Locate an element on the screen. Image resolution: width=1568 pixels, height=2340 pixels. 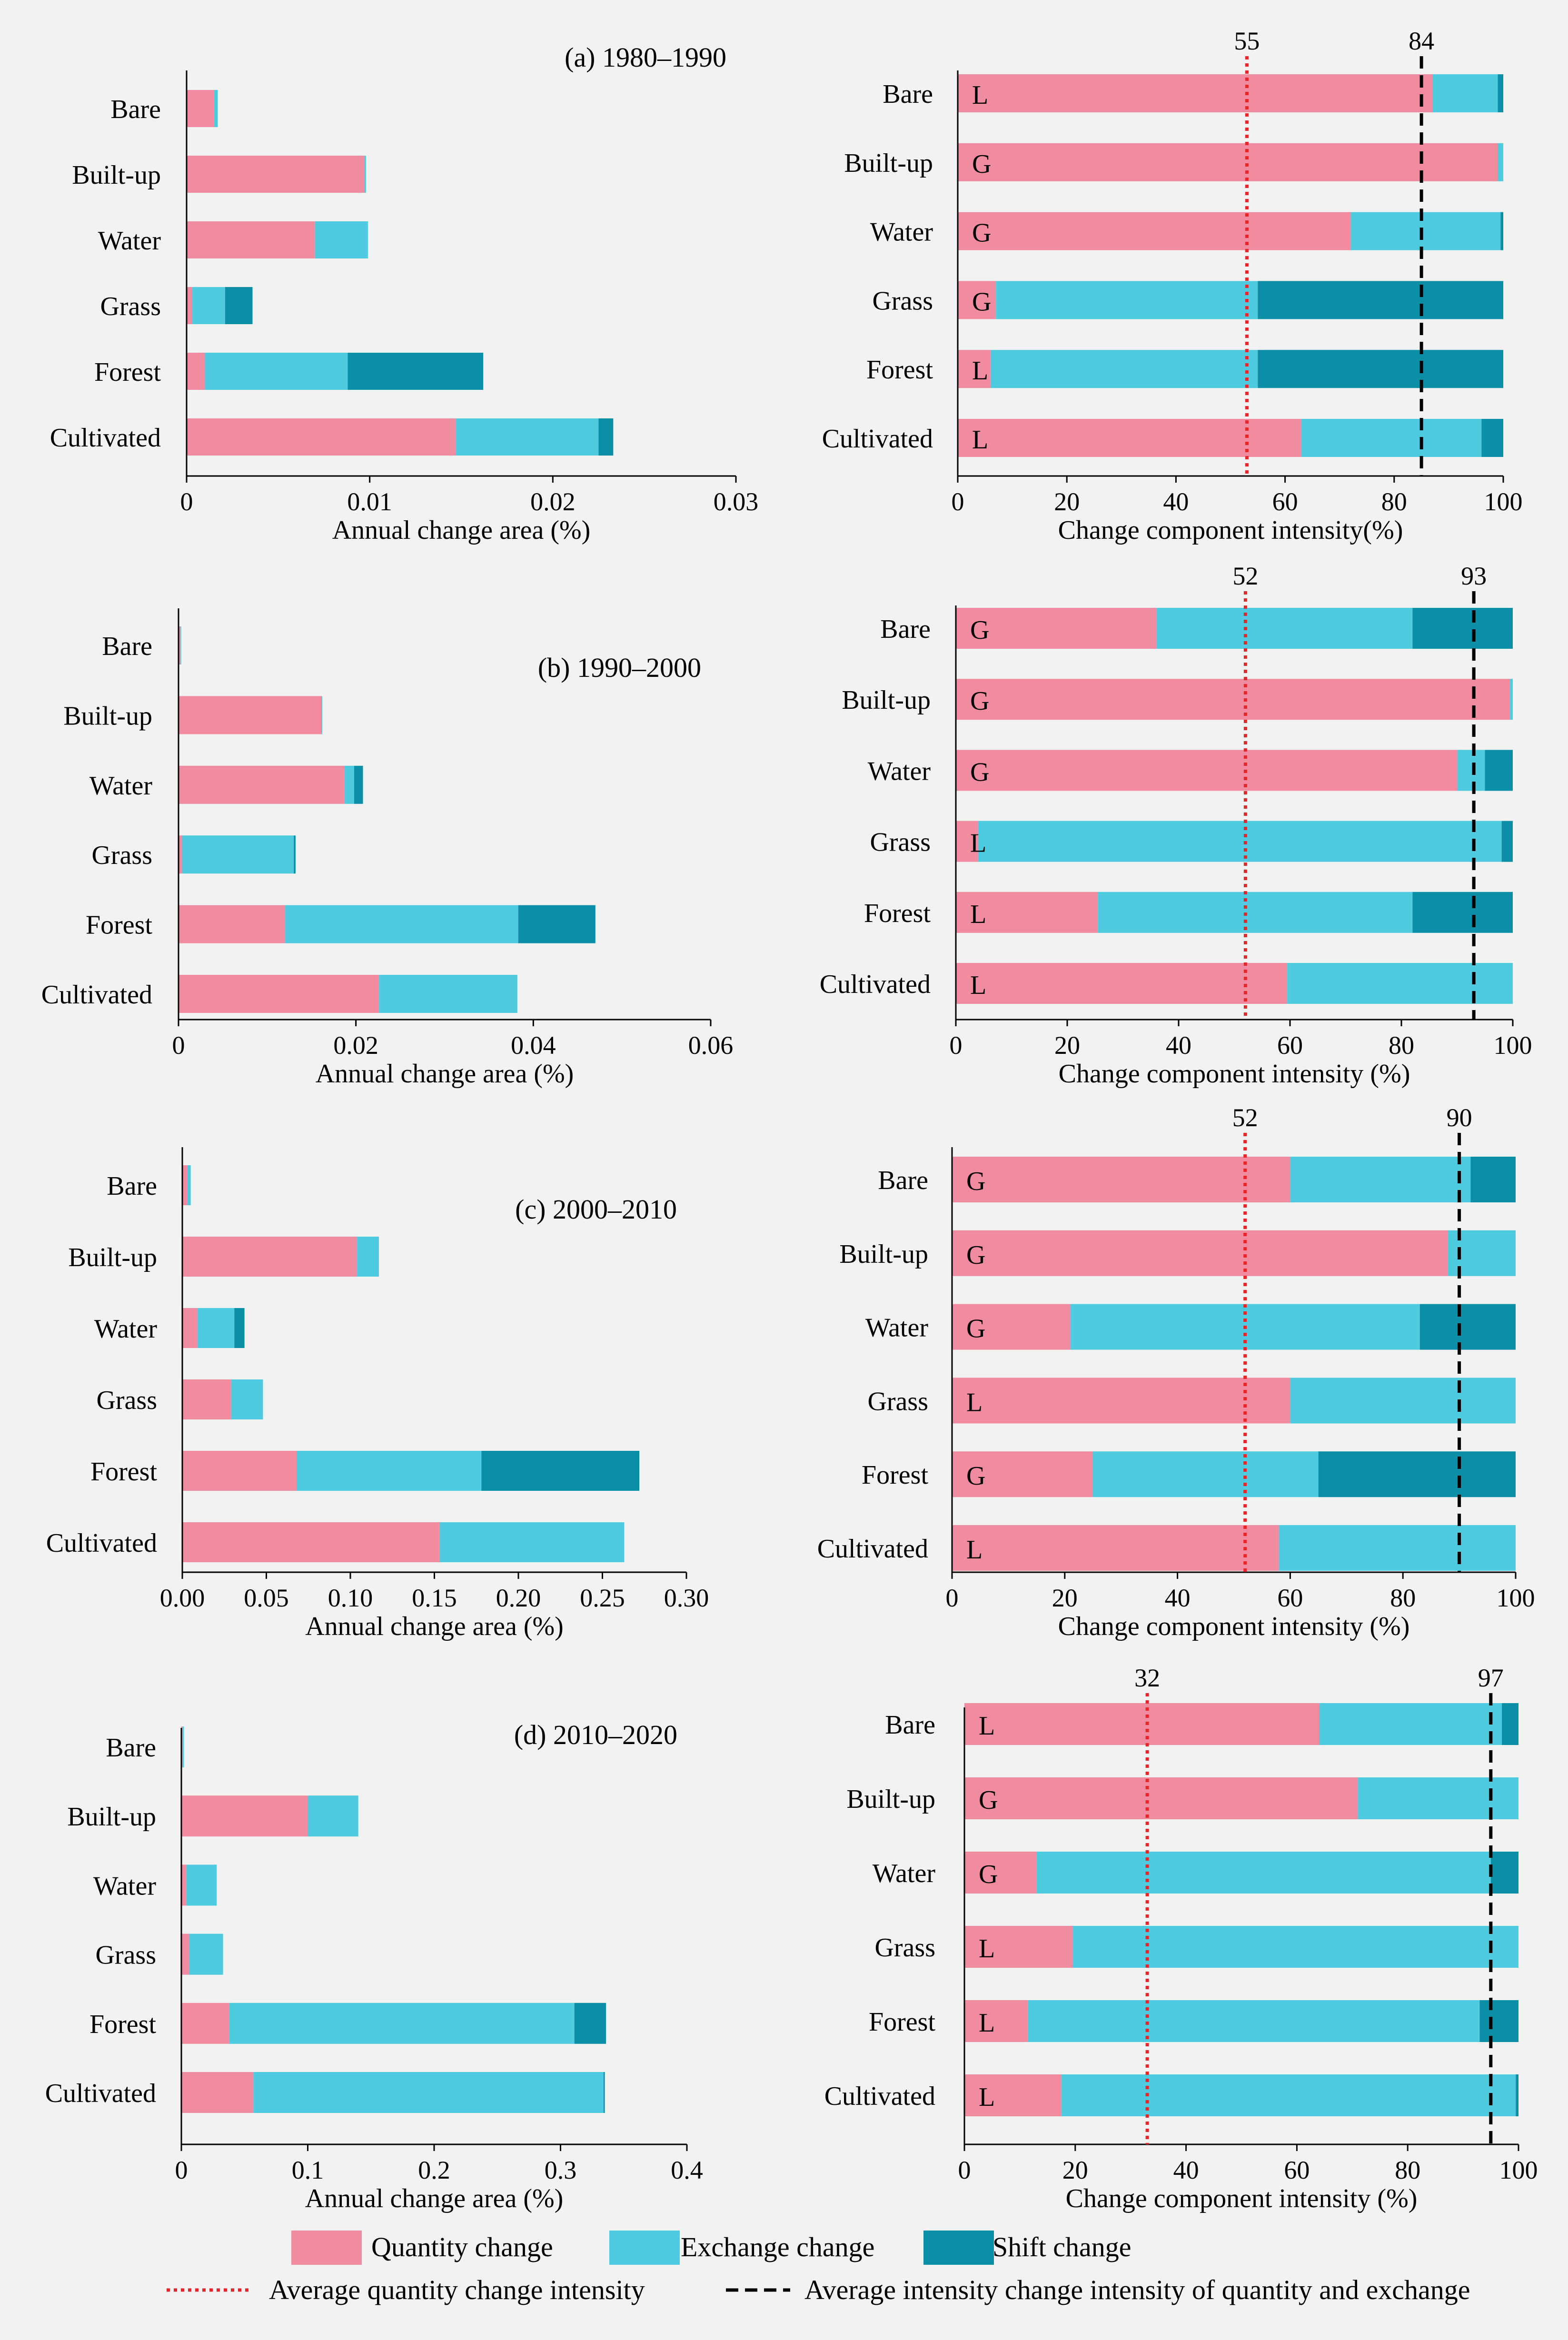
legend-swatch-quantity is located at coordinates (327, 2248).